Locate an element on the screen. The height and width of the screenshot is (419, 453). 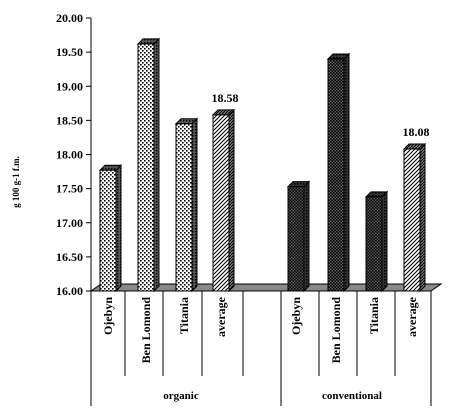
y-tick-label: 18.50 is located at coordinates (69, 120).